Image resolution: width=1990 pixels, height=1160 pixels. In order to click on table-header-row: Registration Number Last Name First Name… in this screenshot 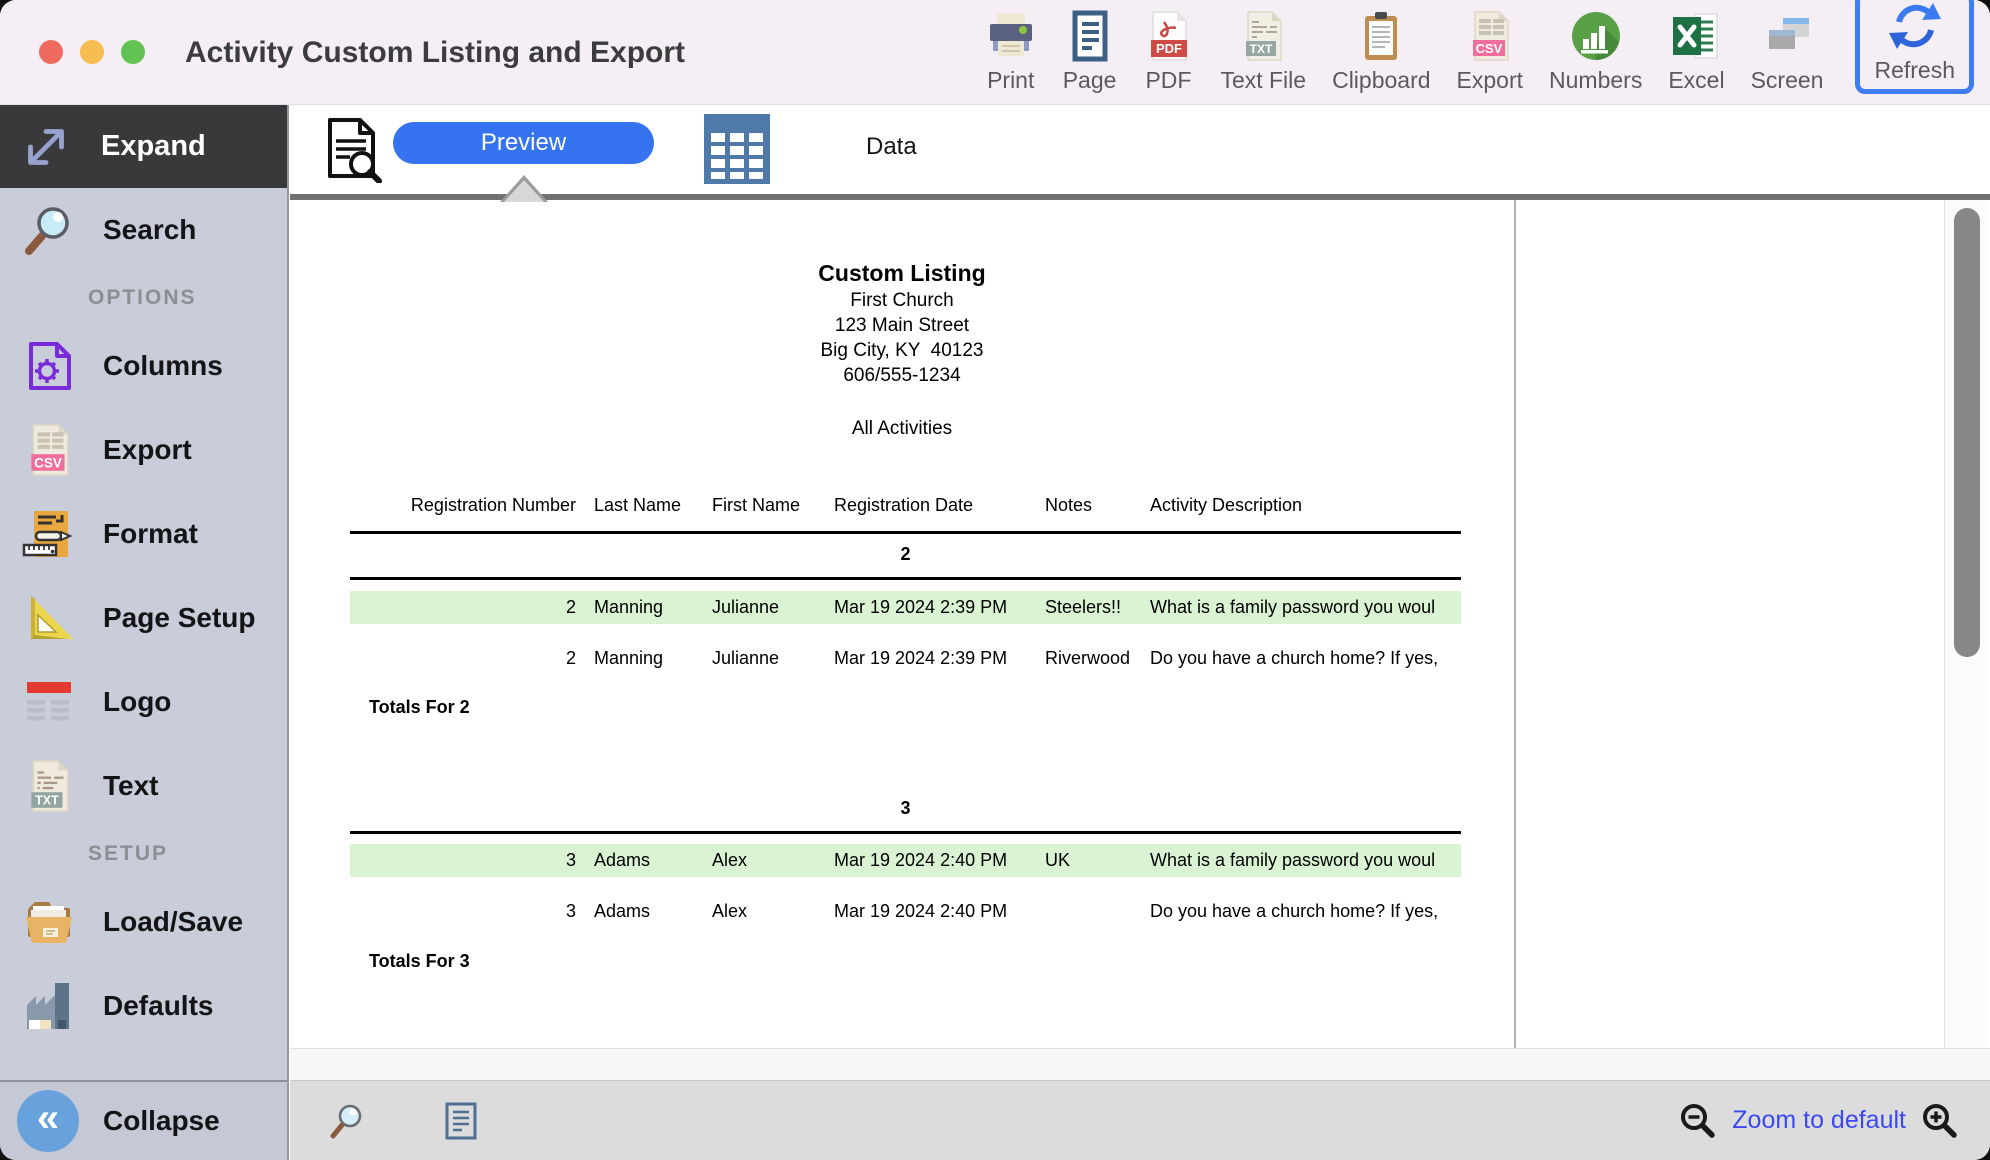, I will do `click(905, 505)`.